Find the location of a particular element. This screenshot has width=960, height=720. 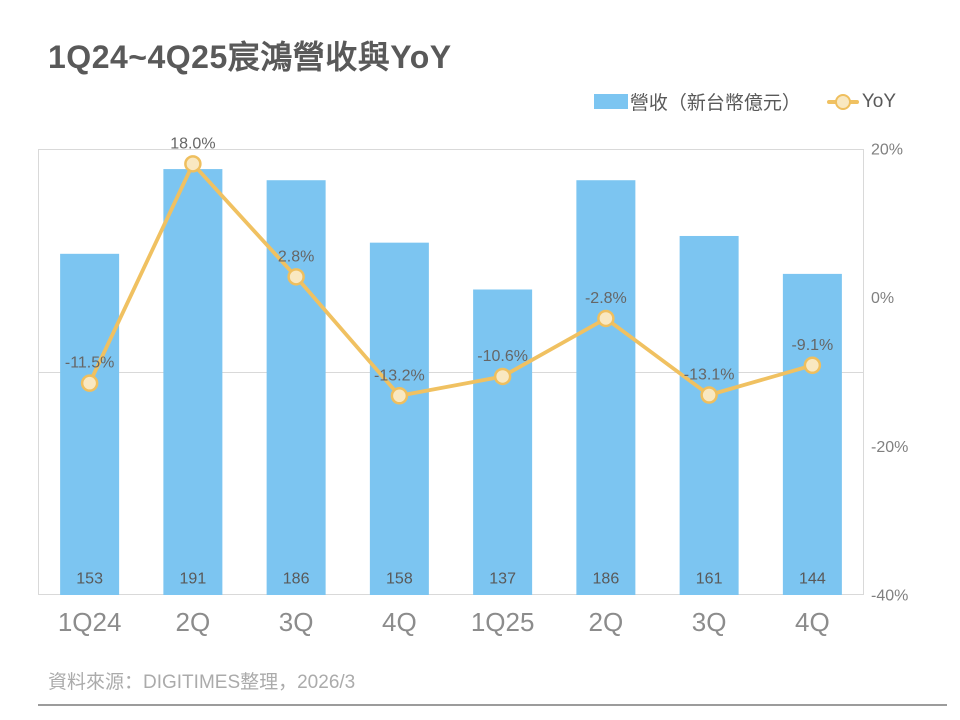

yoy-data-label: -2.8% is located at coordinates (606, 298).